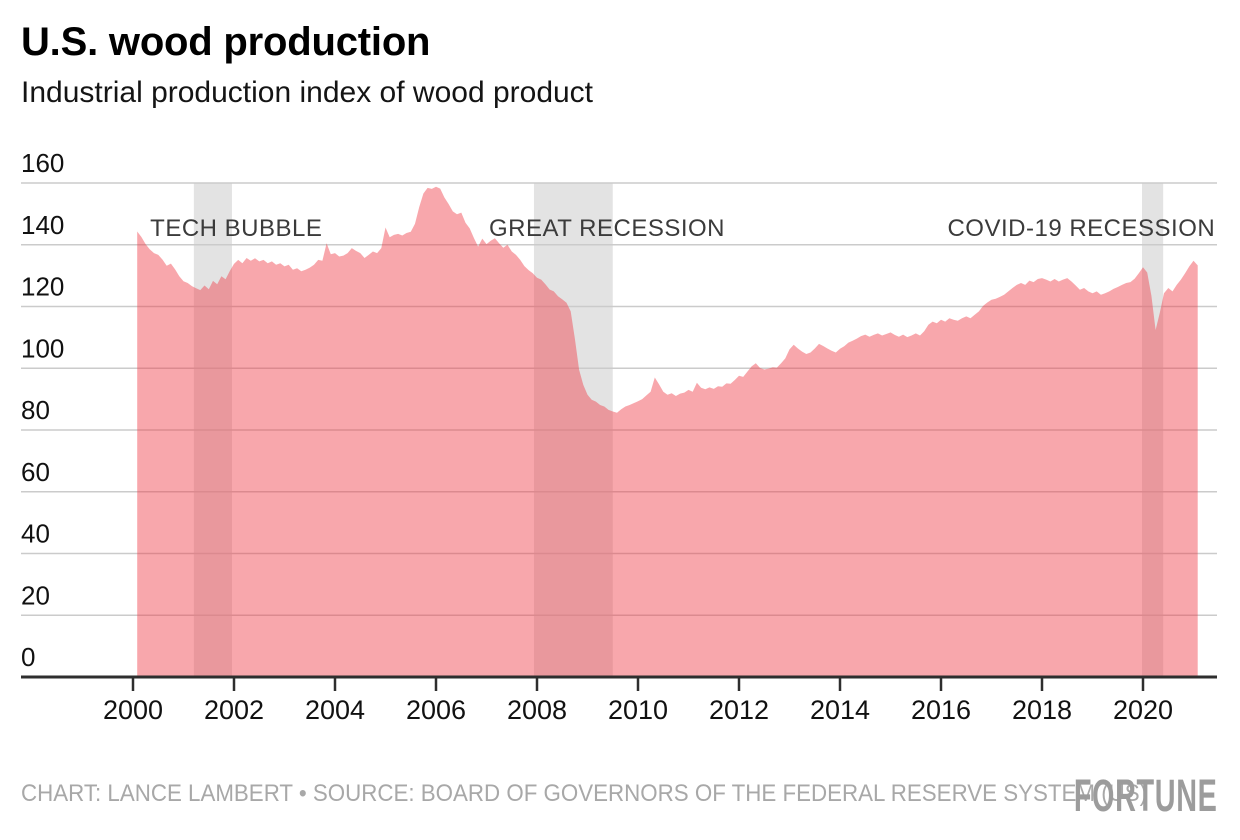 Image resolution: width=1240 pixels, height=840 pixels. Describe the element at coordinates (638, 710) in the screenshot. I see `x-axis-label: 2010` at that location.